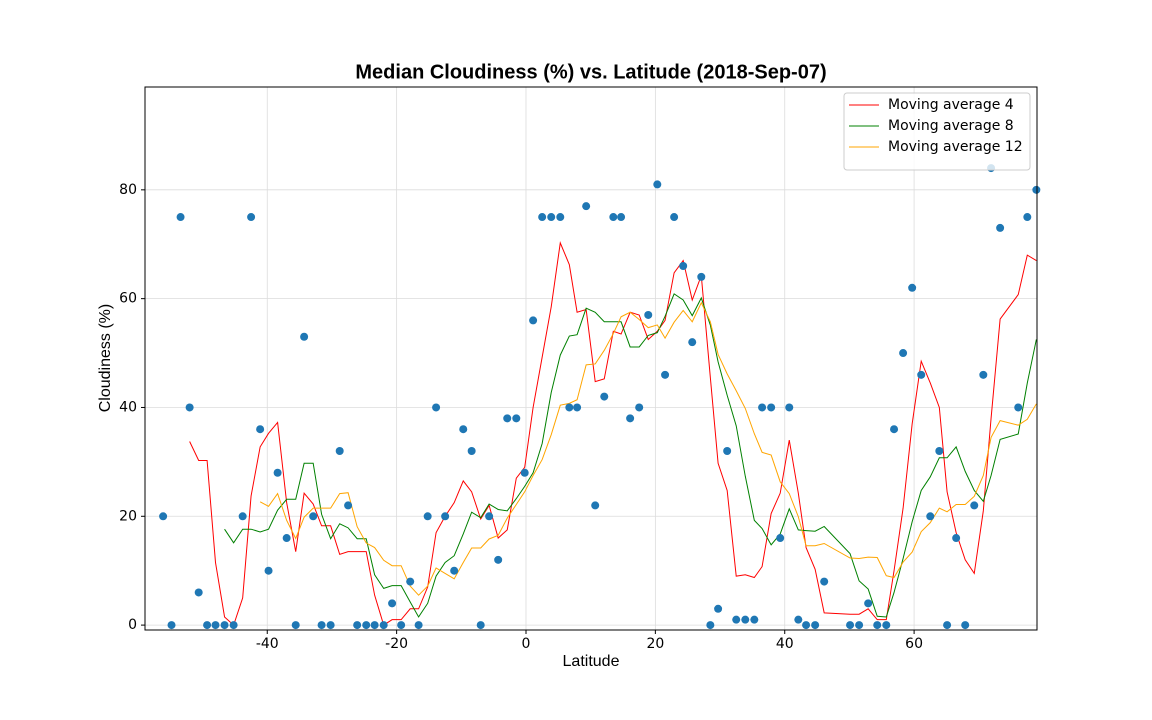  I want to click on legend-label: Moving average 12, so click(955, 147).